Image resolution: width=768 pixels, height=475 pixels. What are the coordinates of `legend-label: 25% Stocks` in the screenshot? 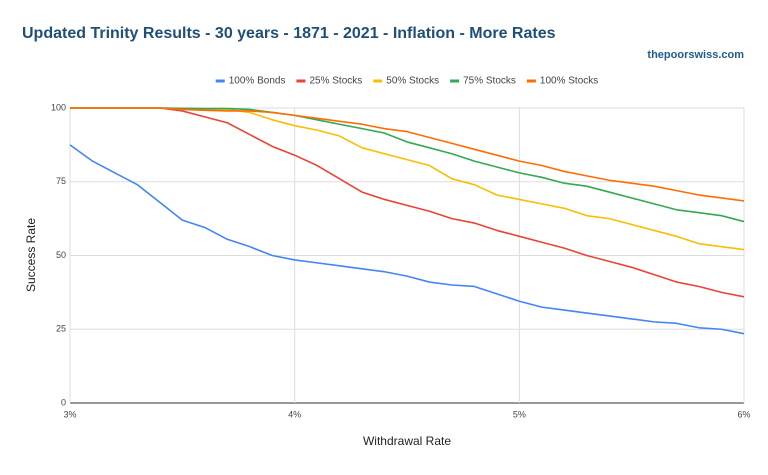 It's located at (335, 81).